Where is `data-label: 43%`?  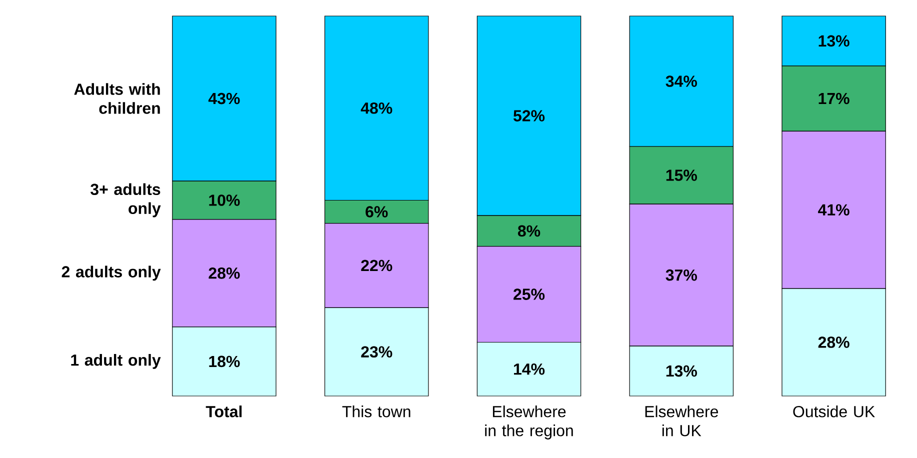
data-label: 43% is located at coordinates (224, 98).